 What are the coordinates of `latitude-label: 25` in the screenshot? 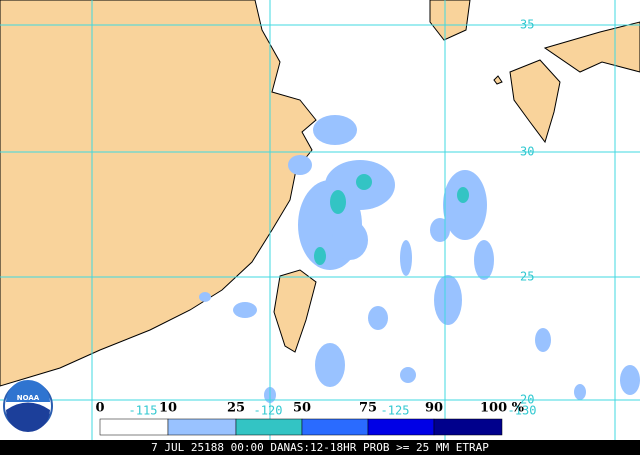 It's located at (527, 277).